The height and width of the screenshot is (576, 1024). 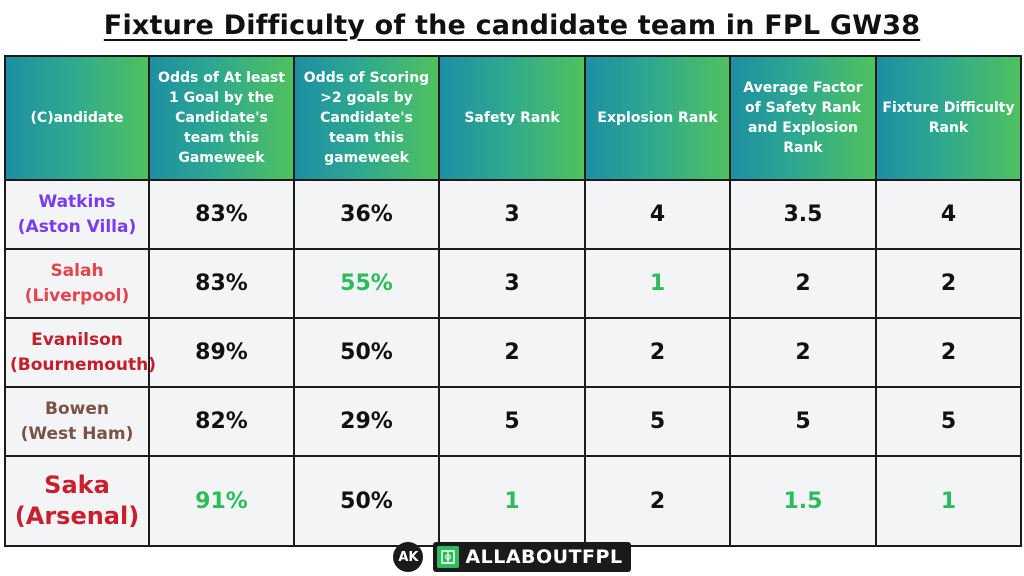 I want to click on candidate-cell: Bowen (West Ham), so click(x=77, y=421).